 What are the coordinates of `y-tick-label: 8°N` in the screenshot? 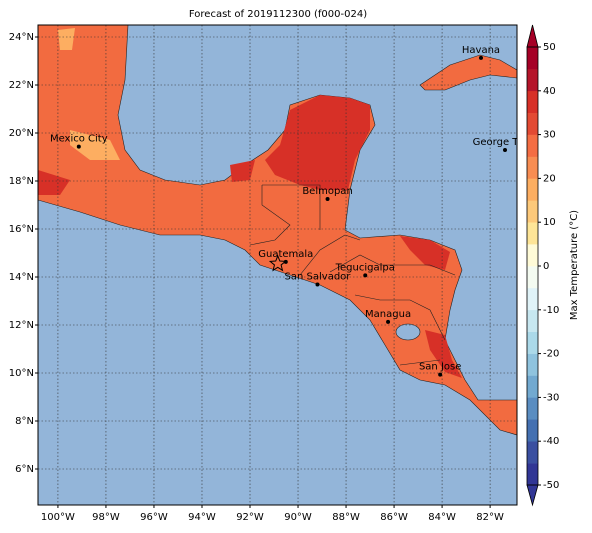 It's located at (24, 421).